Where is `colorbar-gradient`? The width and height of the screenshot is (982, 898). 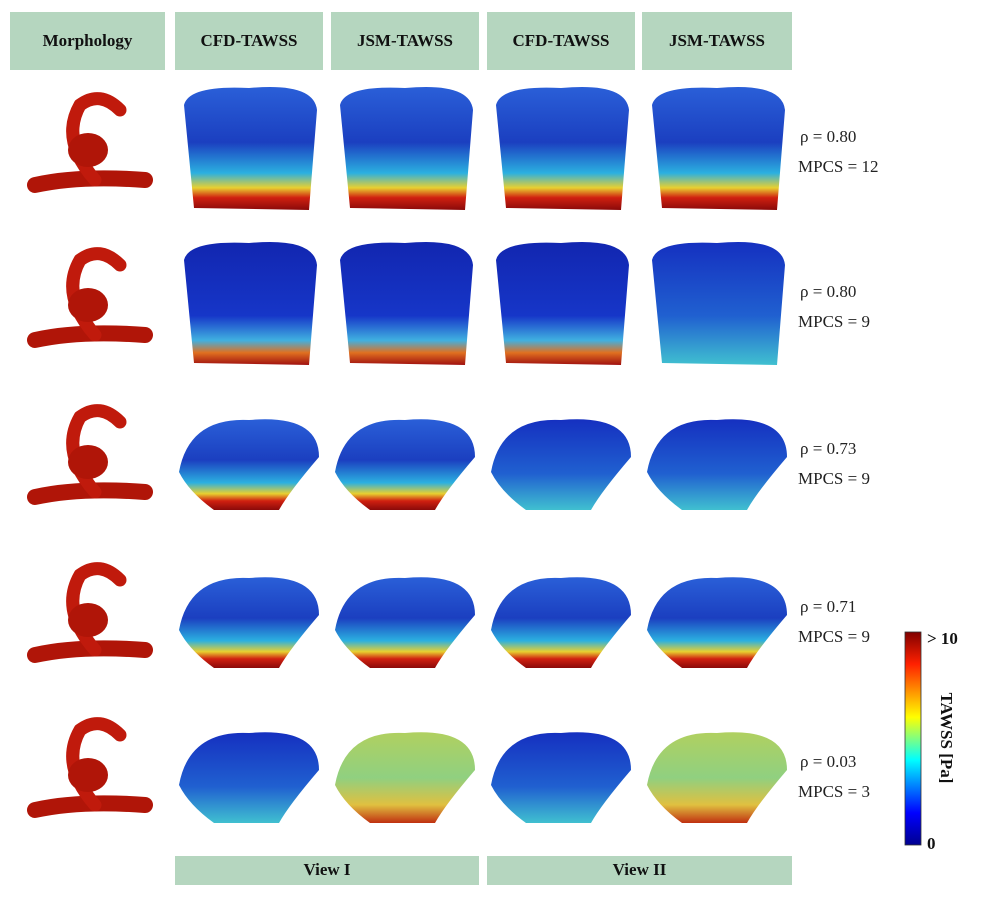 colorbar-gradient is located at coordinates (913, 738).